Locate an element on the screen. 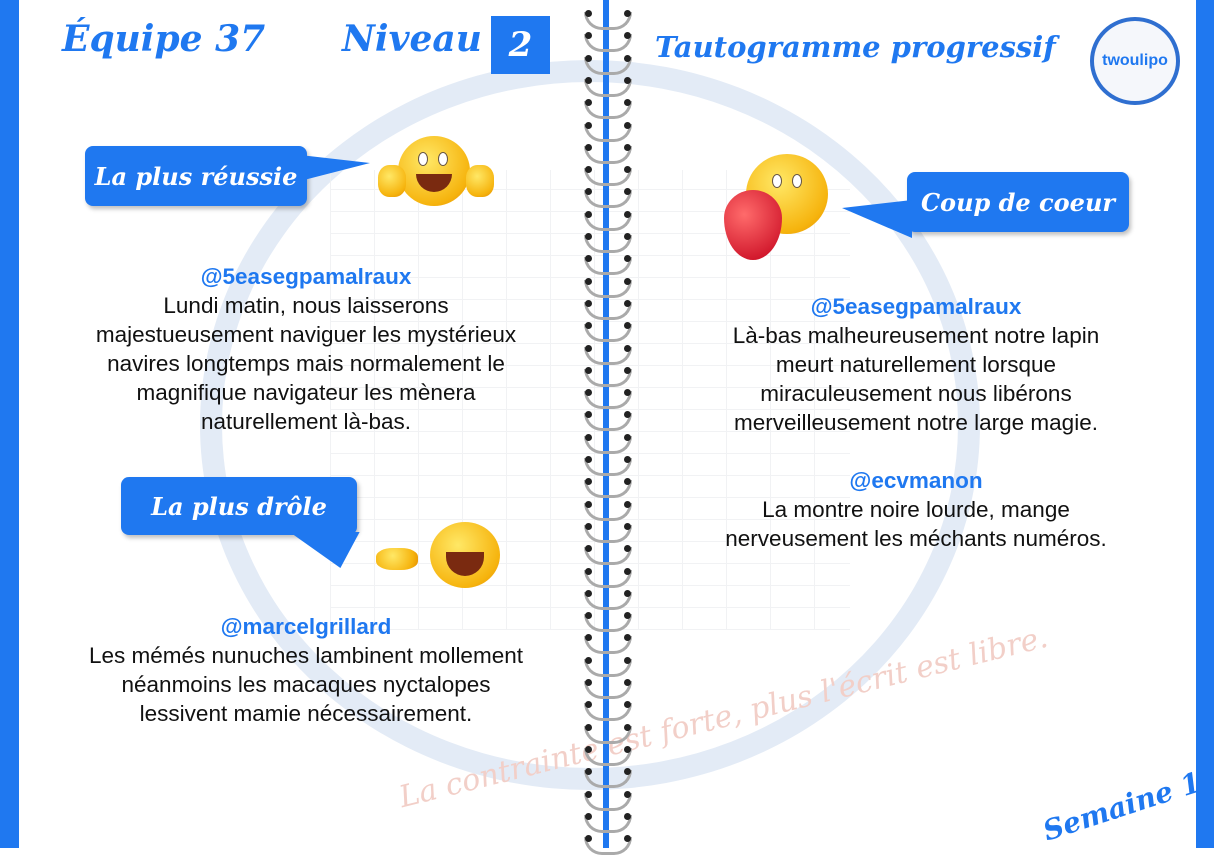 The width and height of the screenshot is (1214, 855). team-title: Équipe 37 is located at coordinates (164, 39).